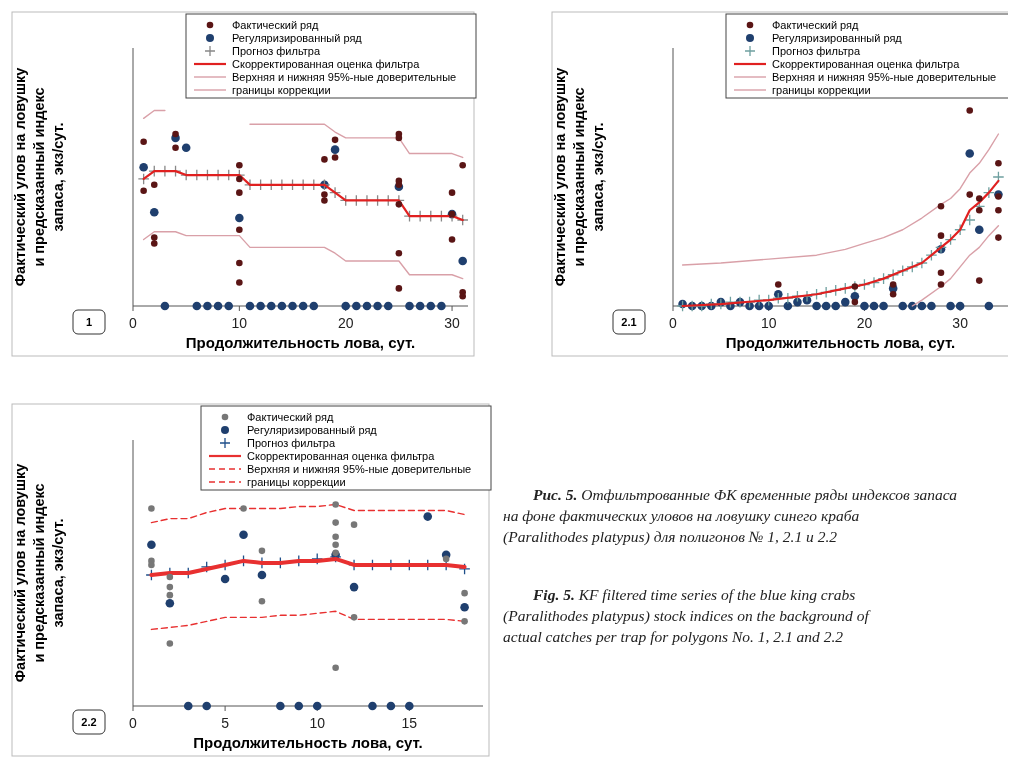  Describe the element at coordinates (629, 322) in the screenshot. I see `text: 2.1` at that location.